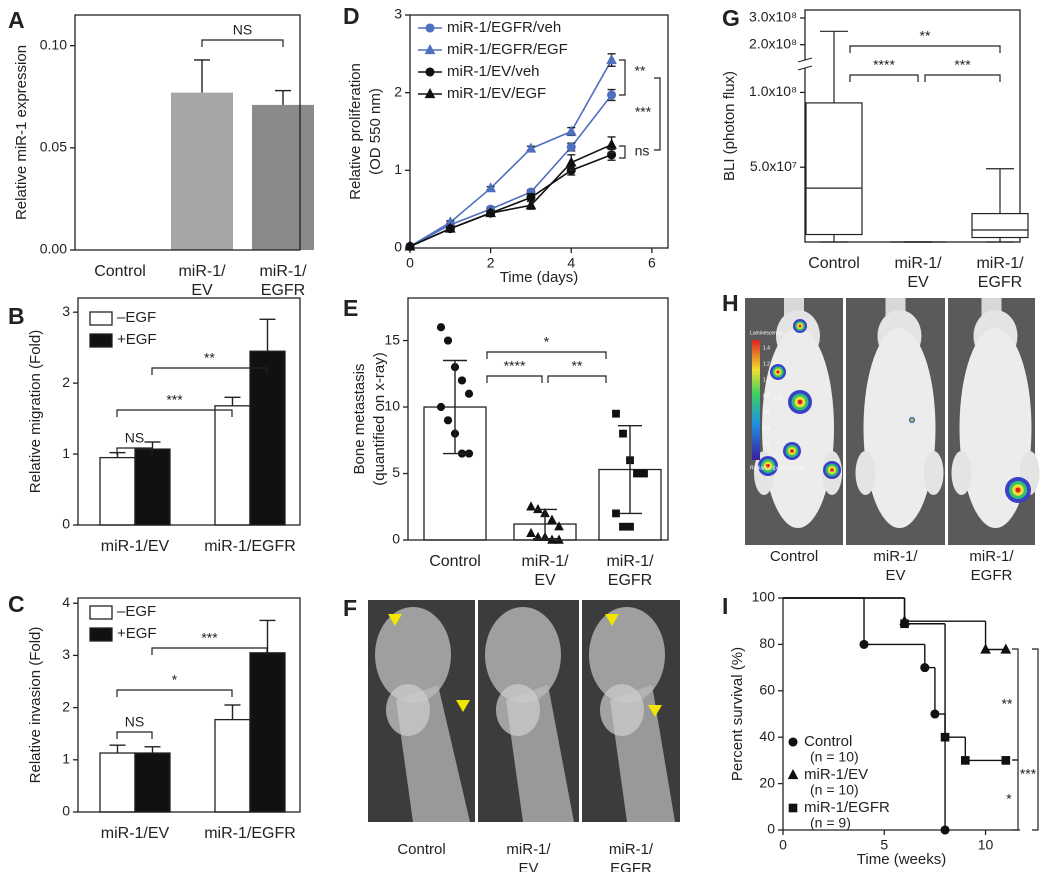 This screenshot has height=872, width=1050. What do you see at coordinates (66, 759) in the screenshot?
I see `y-tick-label: 1` at bounding box center [66, 759].